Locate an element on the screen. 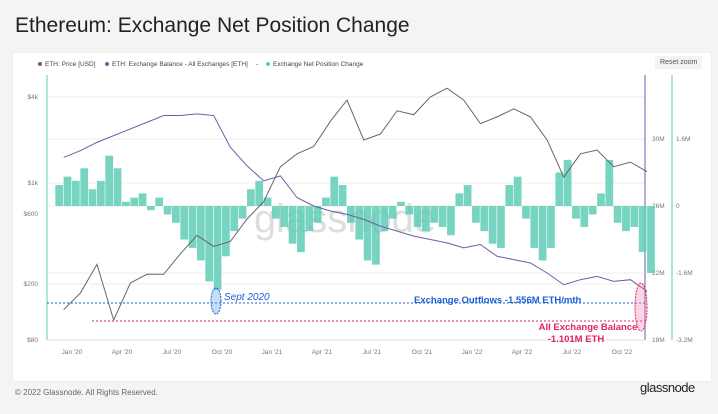 The height and width of the screenshot is (414, 718). y-right-netchange-tick: -3.2M is located at coordinates (684, 340).